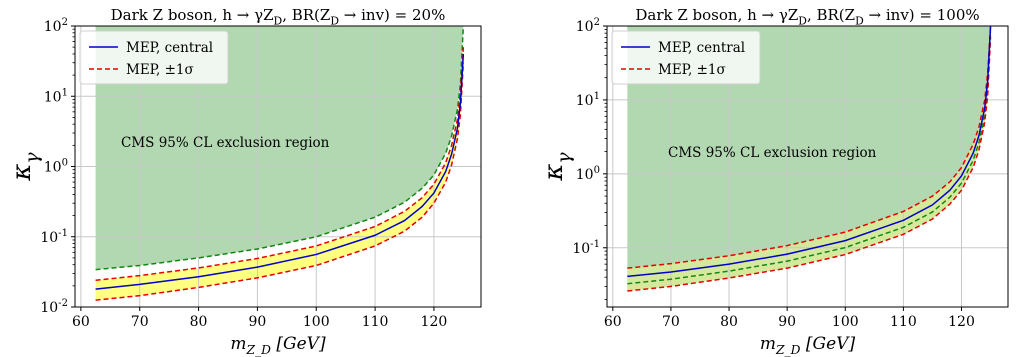 The width and height of the screenshot is (1021, 357). What do you see at coordinates (54, 307) in the screenshot?
I see `y-tick-label: 10-2​` at bounding box center [54, 307].